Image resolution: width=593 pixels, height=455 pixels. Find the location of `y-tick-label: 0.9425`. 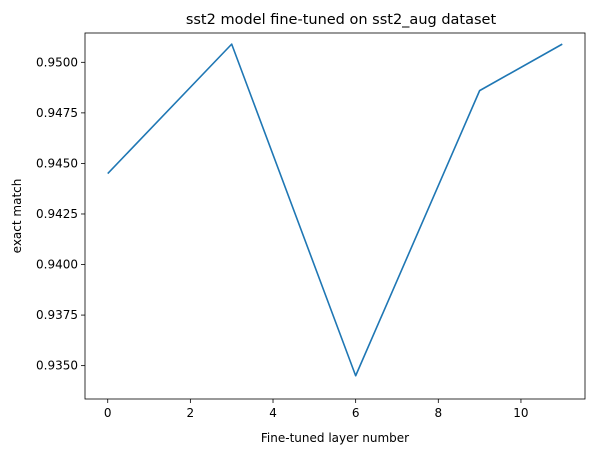

y-tick-label: 0.9425 is located at coordinates (57, 214).